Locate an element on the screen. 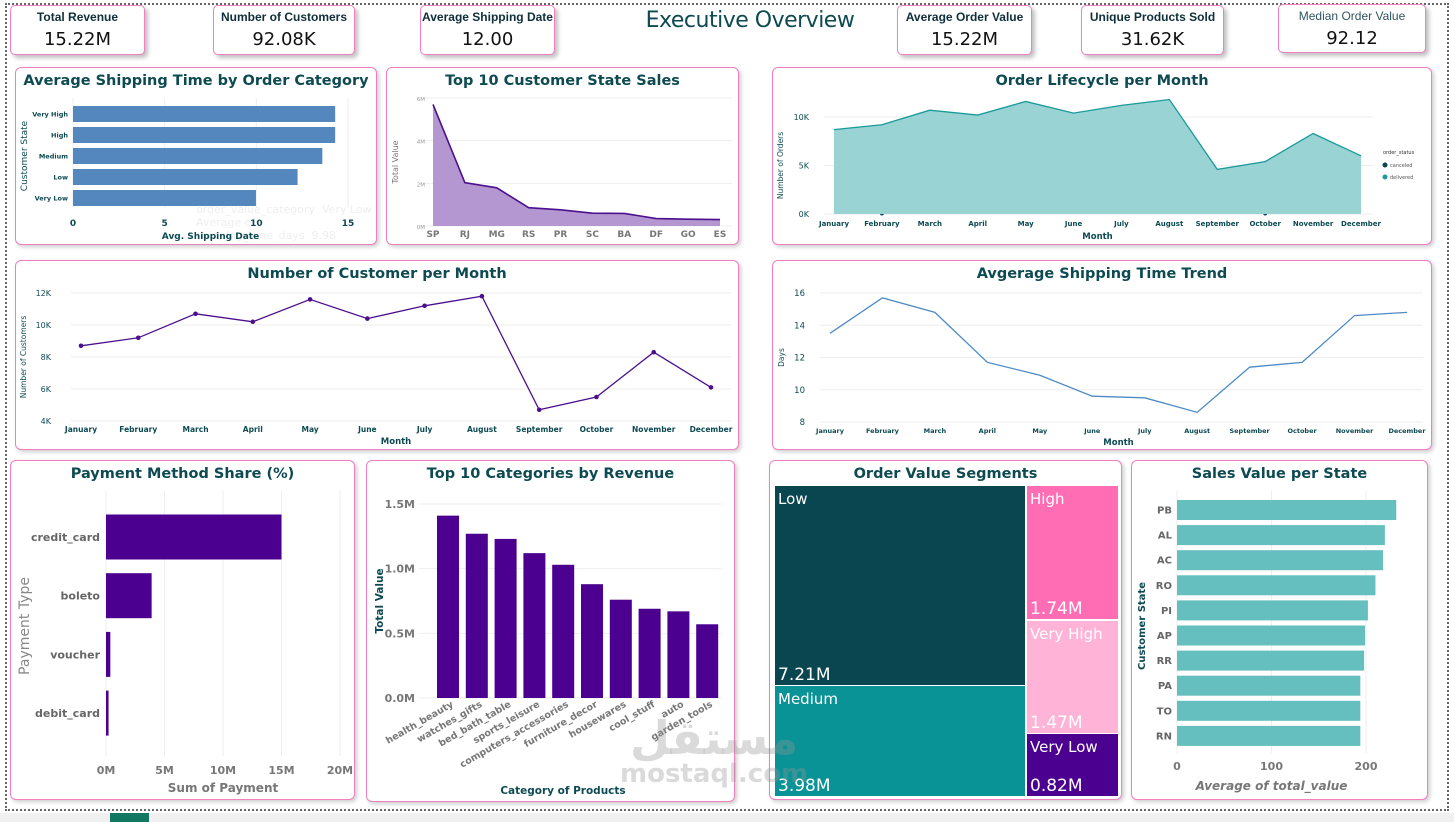 The image size is (1454, 822). area-fill is located at coordinates (1097, 156).